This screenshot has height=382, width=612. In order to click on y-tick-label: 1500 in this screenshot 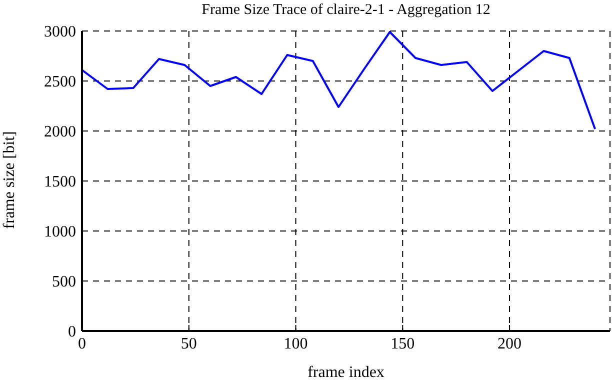, I will do `click(60, 182)`.